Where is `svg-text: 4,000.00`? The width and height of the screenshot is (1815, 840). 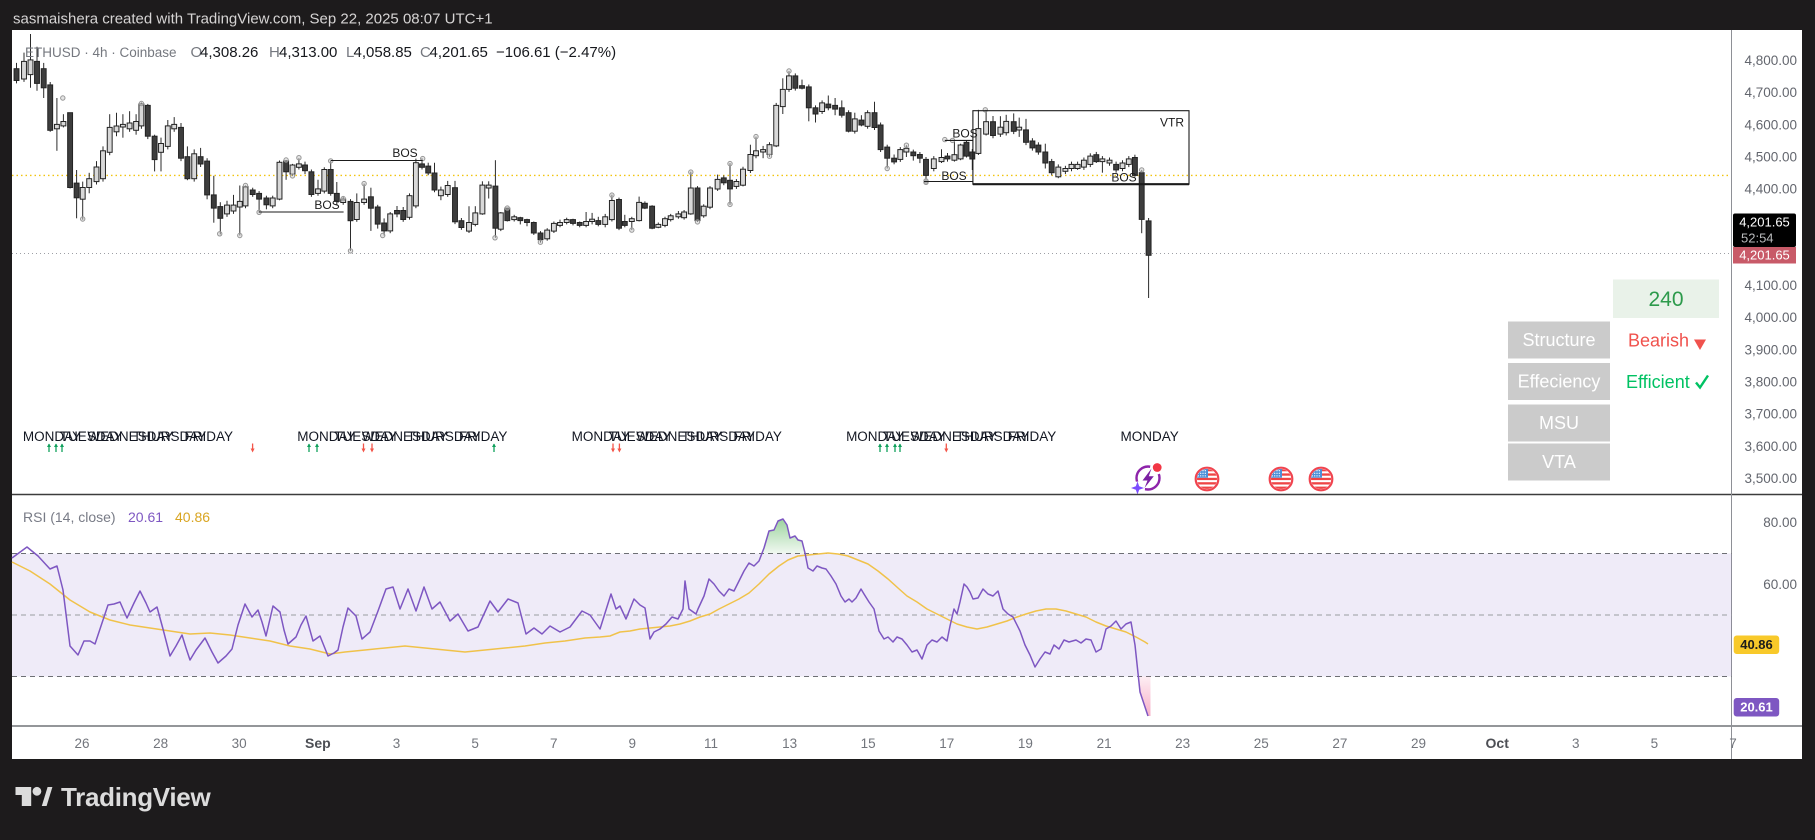
svg-text: 4,000.00 is located at coordinates (1770, 317).